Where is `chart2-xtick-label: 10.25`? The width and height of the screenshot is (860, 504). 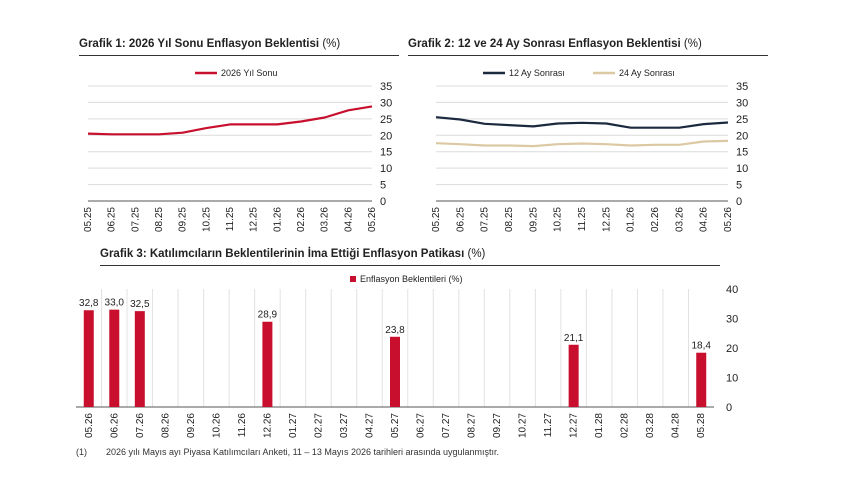
chart2-xtick-label: 10.25 is located at coordinates (558, 219).